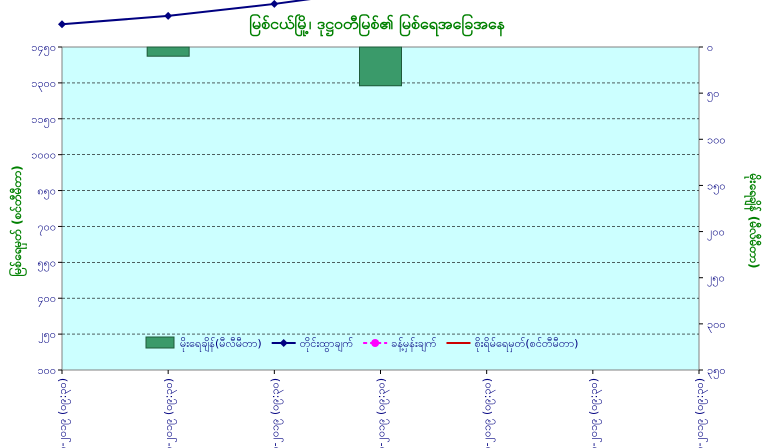 The width and height of the screenshot is (764, 448). I want to click on left-tick-label: ၁၀၀, so click(46, 370).